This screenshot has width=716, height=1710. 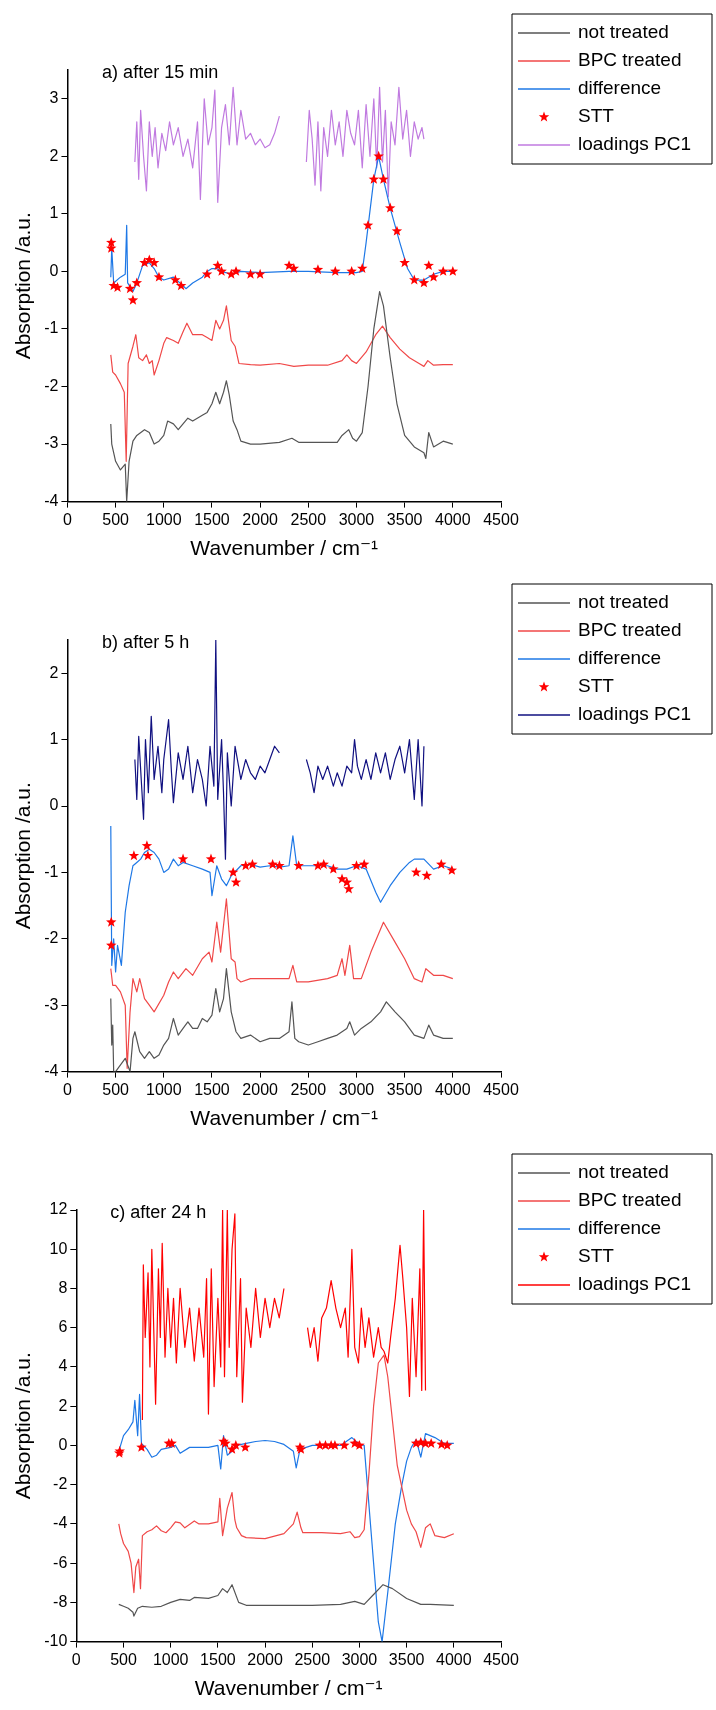 I want to click on chart-title: b) after 5 h, so click(x=146, y=641).